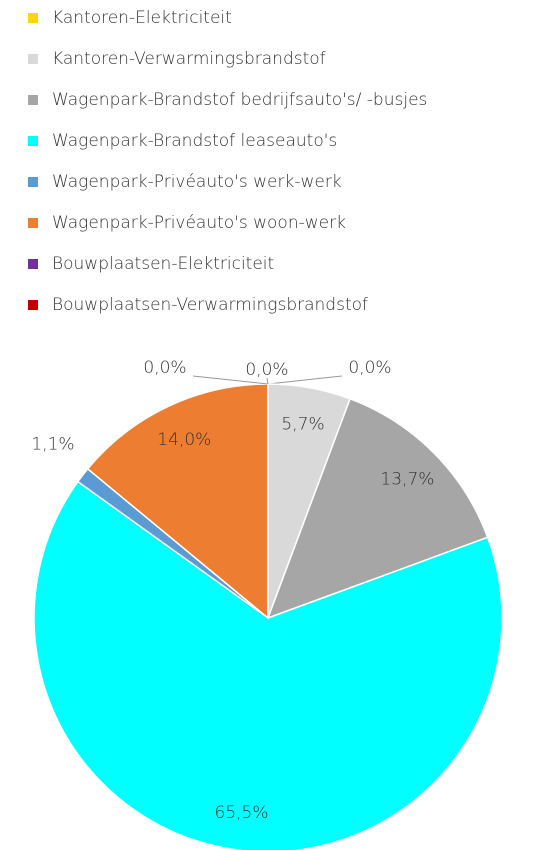  What do you see at coordinates (210, 305) in the screenshot?
I see `legend-label: Bouwplaatsen-Verwarmingsbrandstof` at bounding box center [210, 305].